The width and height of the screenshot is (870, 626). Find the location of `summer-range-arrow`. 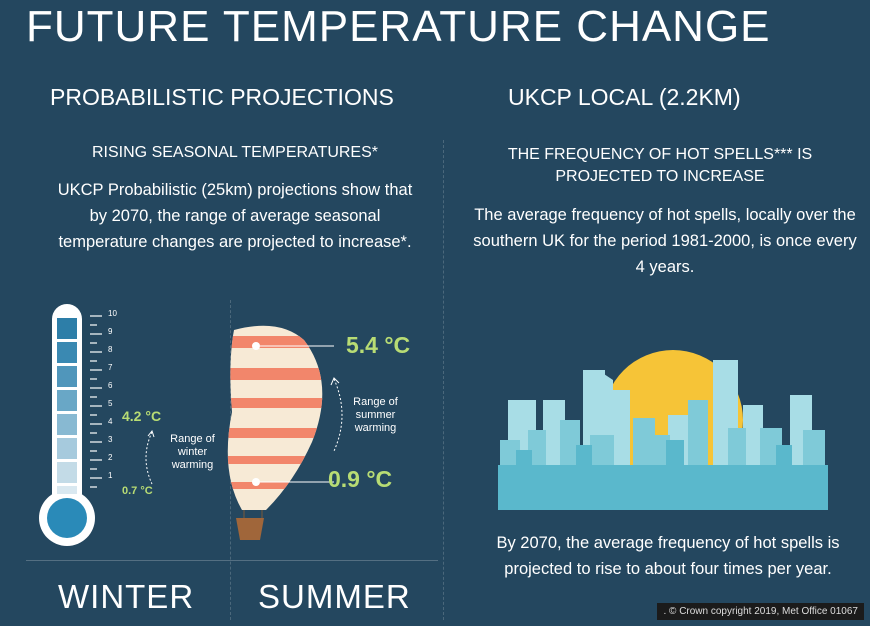

summer-range-arrow is located at coordinates (336, 414).